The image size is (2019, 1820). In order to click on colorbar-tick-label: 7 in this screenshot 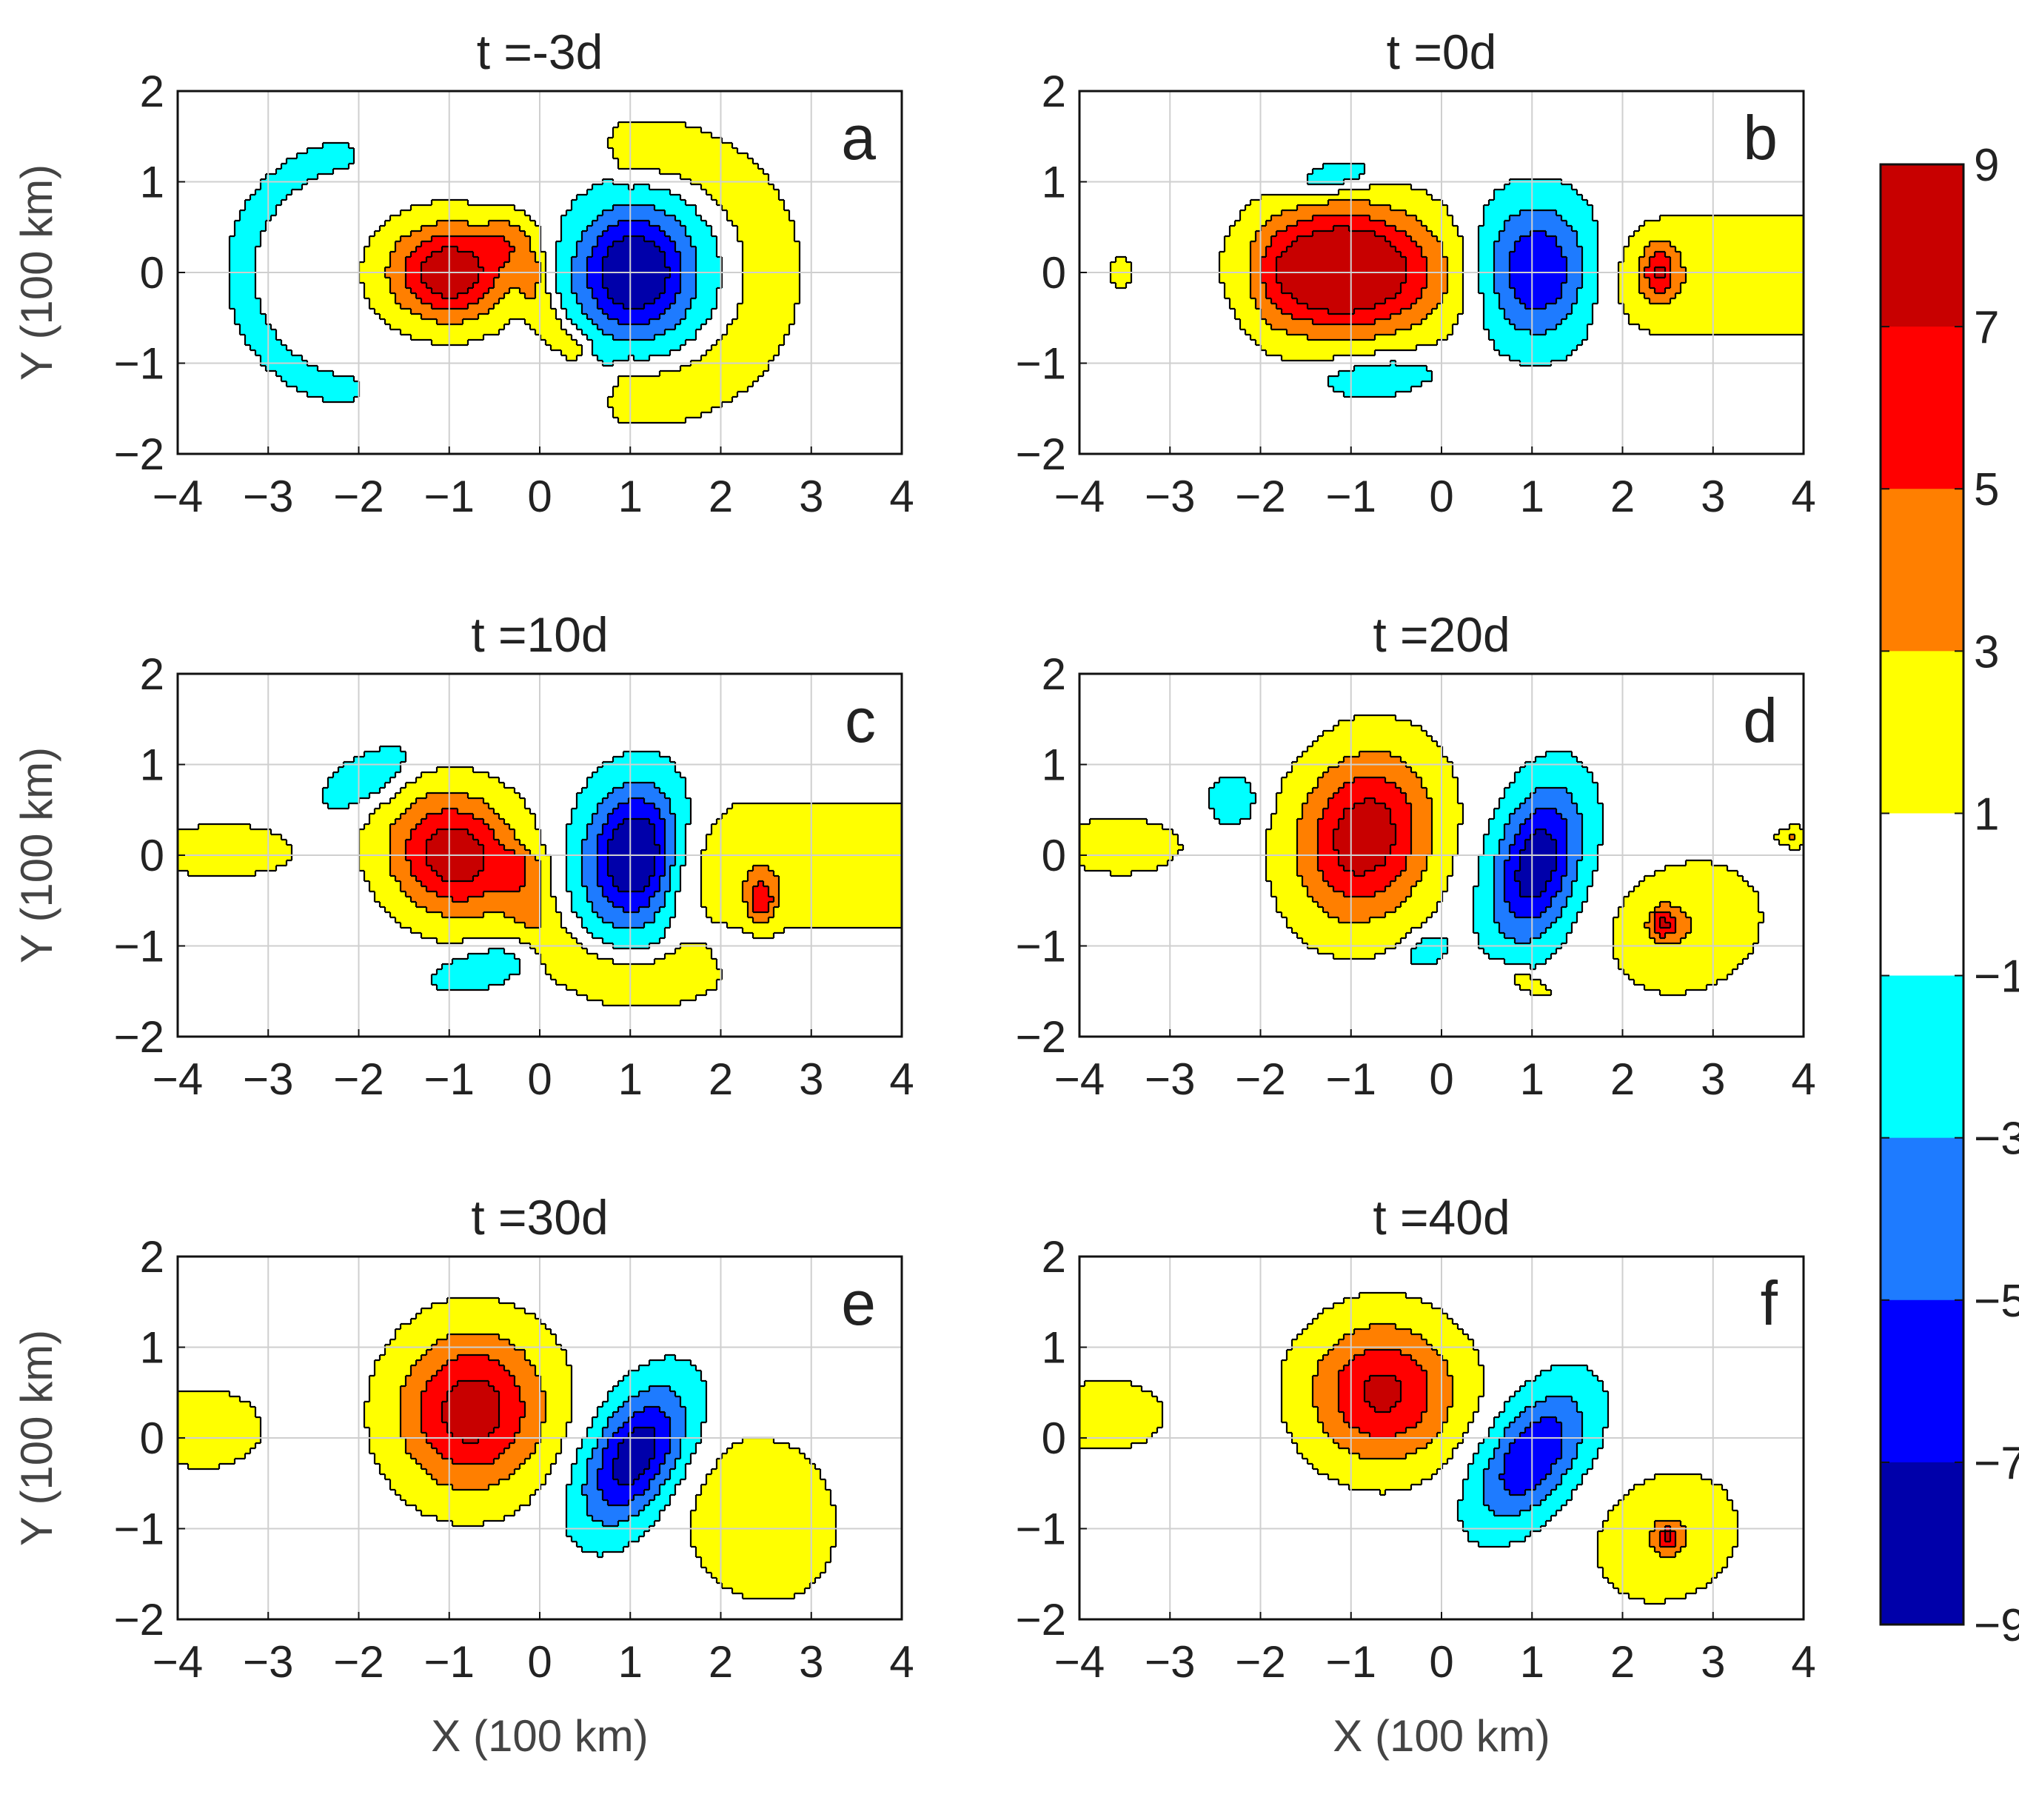, I will do `click(1987, 328)`.